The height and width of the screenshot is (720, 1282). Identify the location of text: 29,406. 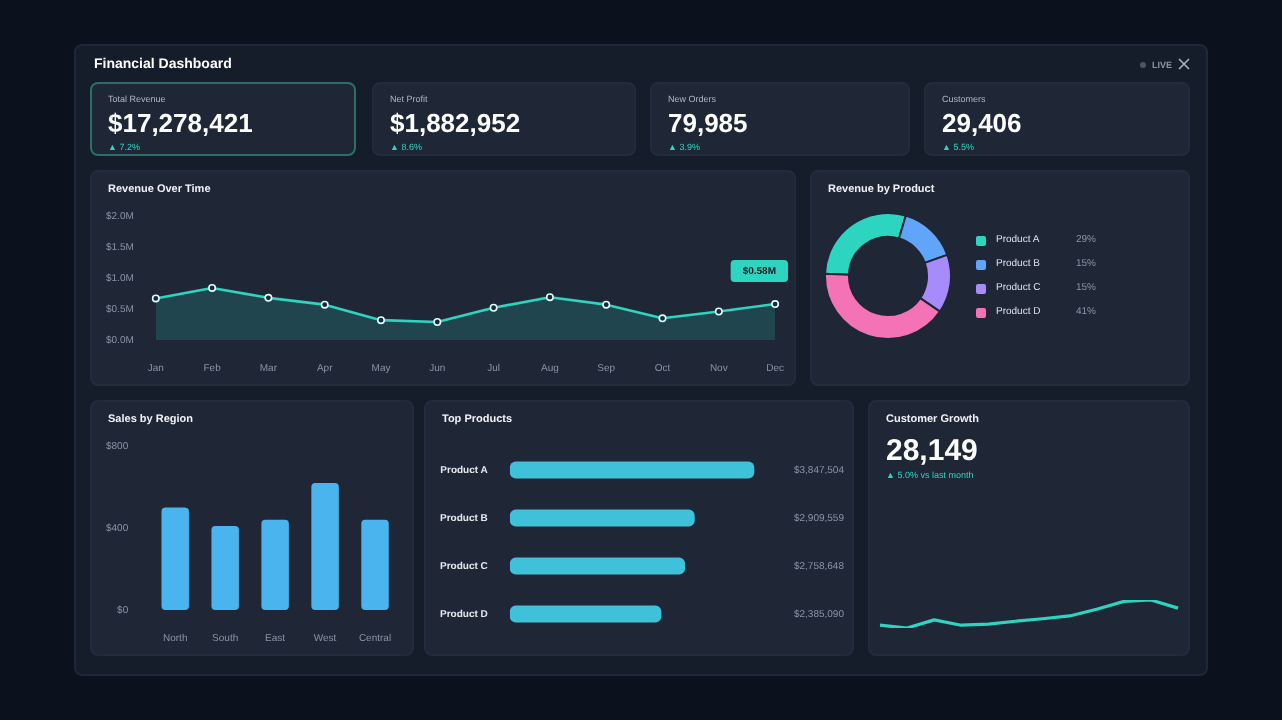
(983, 123).